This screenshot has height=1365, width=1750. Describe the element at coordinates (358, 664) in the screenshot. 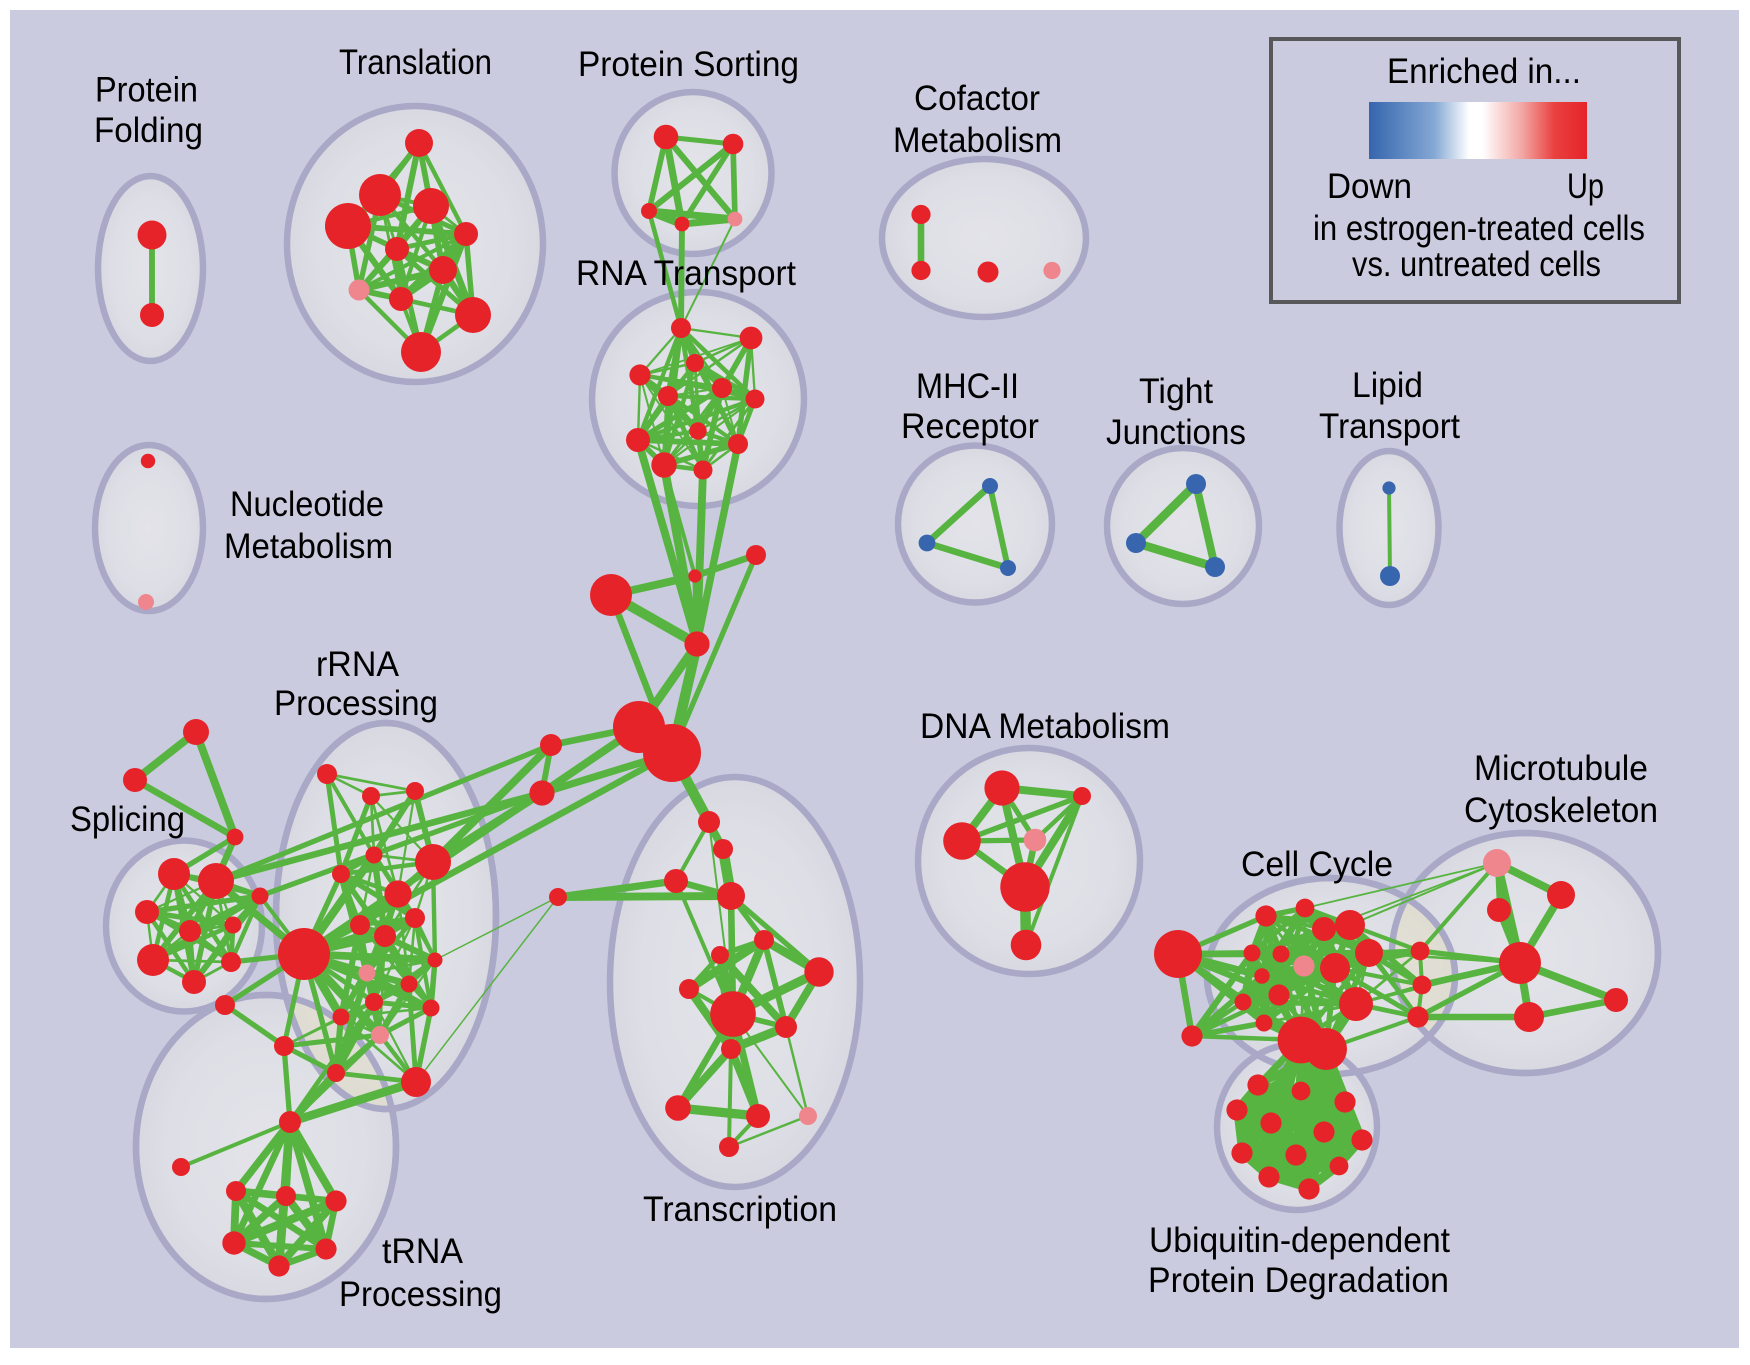

I see `svg-text: rRNA` at that location.